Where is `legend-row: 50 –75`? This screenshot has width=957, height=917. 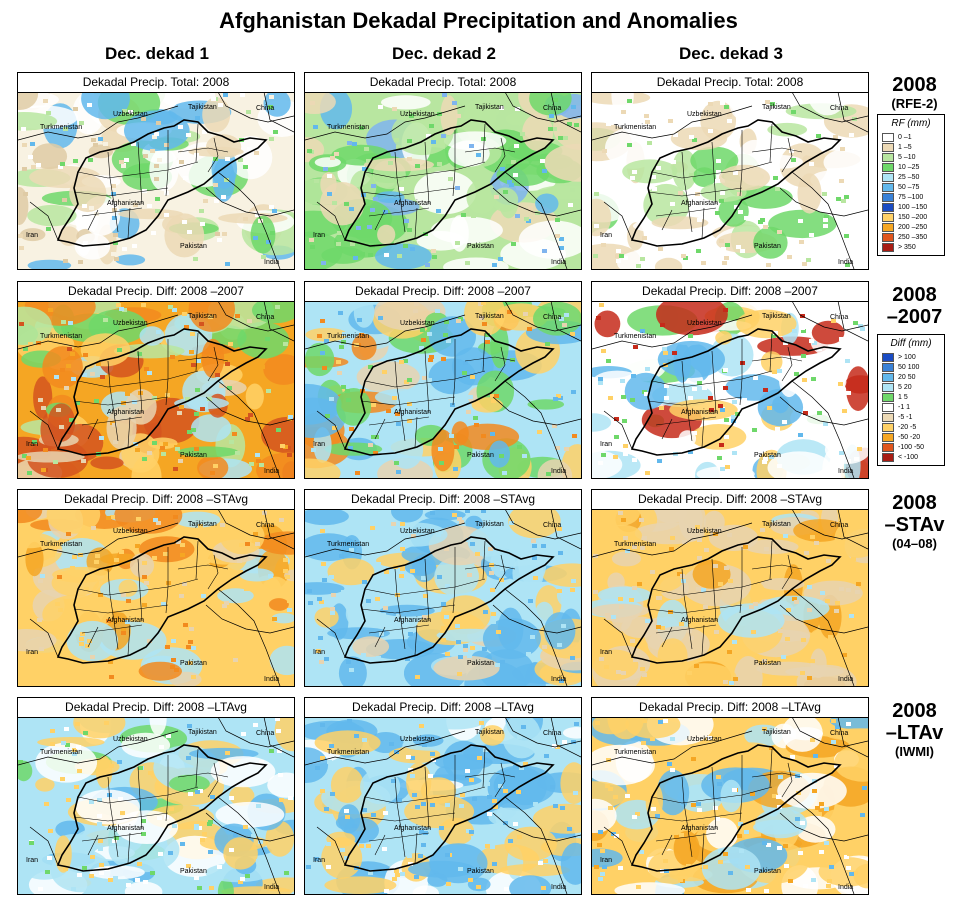
legend-row: 50 –75 is located at coordinates (911, 187).